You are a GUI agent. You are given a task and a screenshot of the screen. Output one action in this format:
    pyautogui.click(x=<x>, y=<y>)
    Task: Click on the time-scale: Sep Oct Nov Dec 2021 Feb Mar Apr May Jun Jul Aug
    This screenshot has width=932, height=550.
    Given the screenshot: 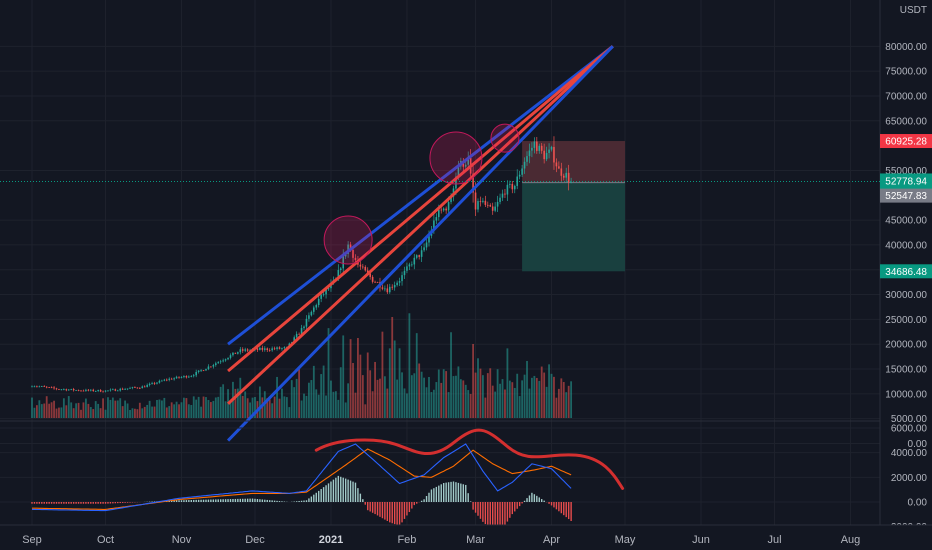 What is the action you would take?
    pyautogui.click(x=466, y=537)
    